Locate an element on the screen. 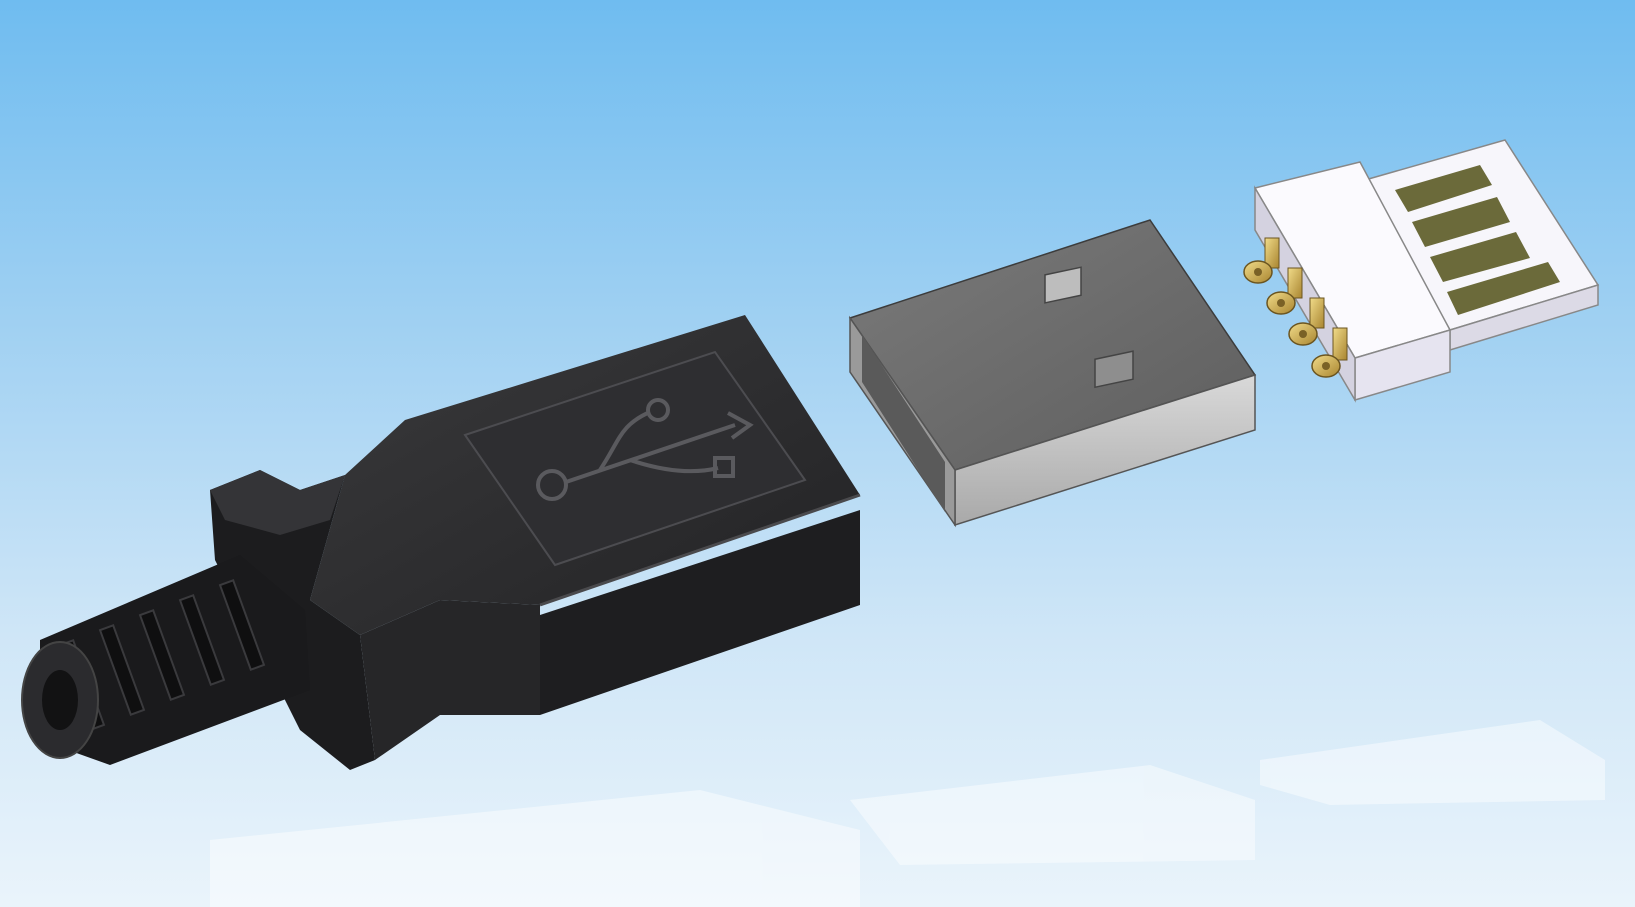 This screenshot has height=907, width=1635. usb-logo-lower-square is located at coordinates (724, 467).